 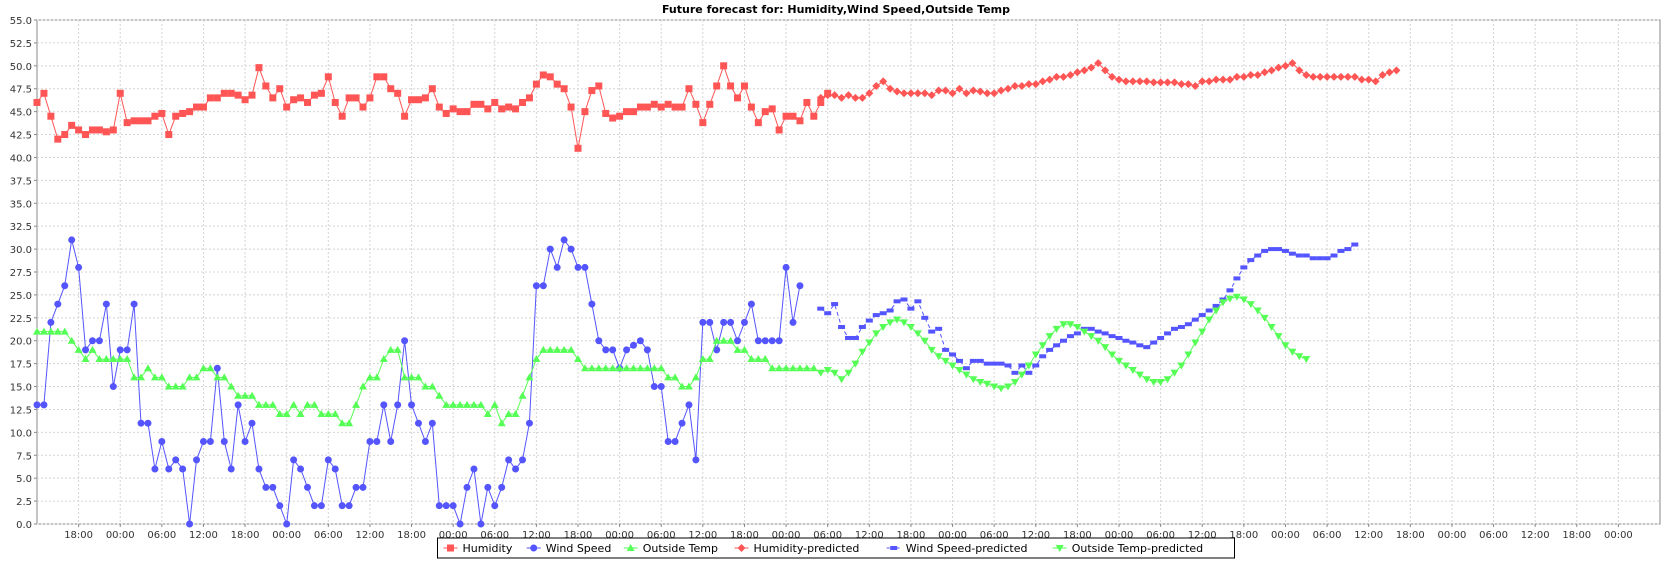 I want to click on y-tick-label: 55.0, so click(x=21, y=21).